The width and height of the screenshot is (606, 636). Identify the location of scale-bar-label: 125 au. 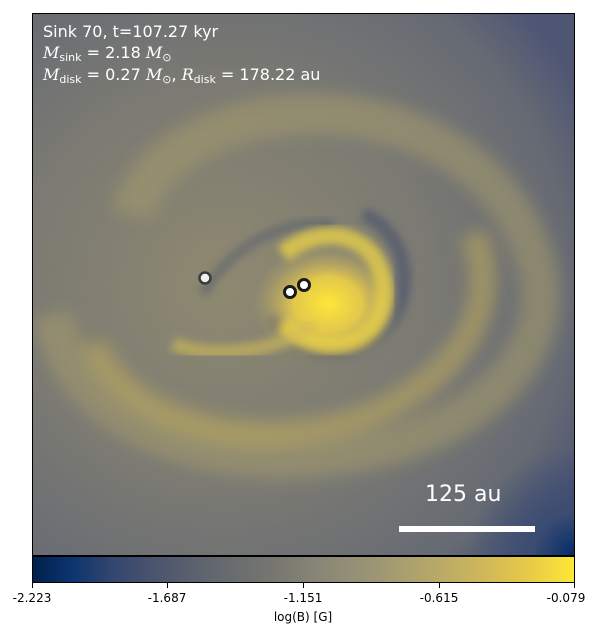
(463, 494).